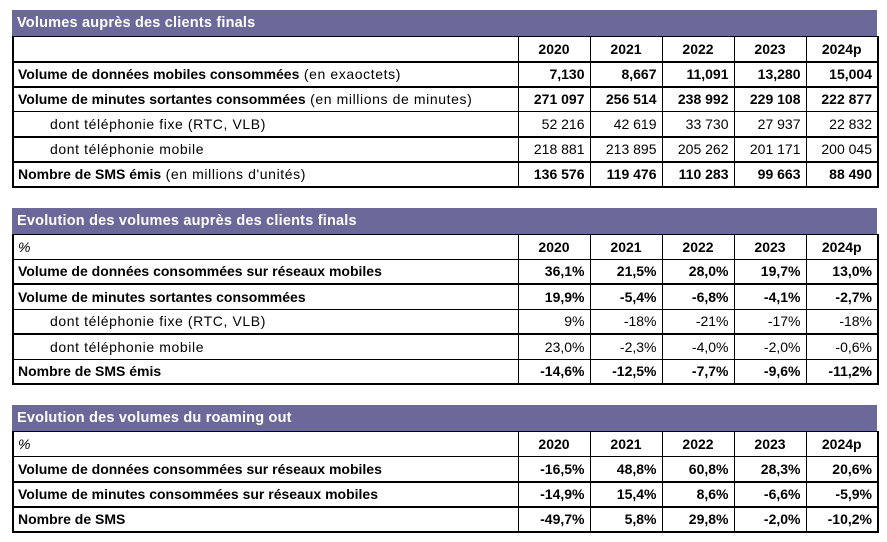  What do you see at coordinates (553, 519) in the screenshot?
I see `cell-value: -49,7%` at bounding box center [553, 519].